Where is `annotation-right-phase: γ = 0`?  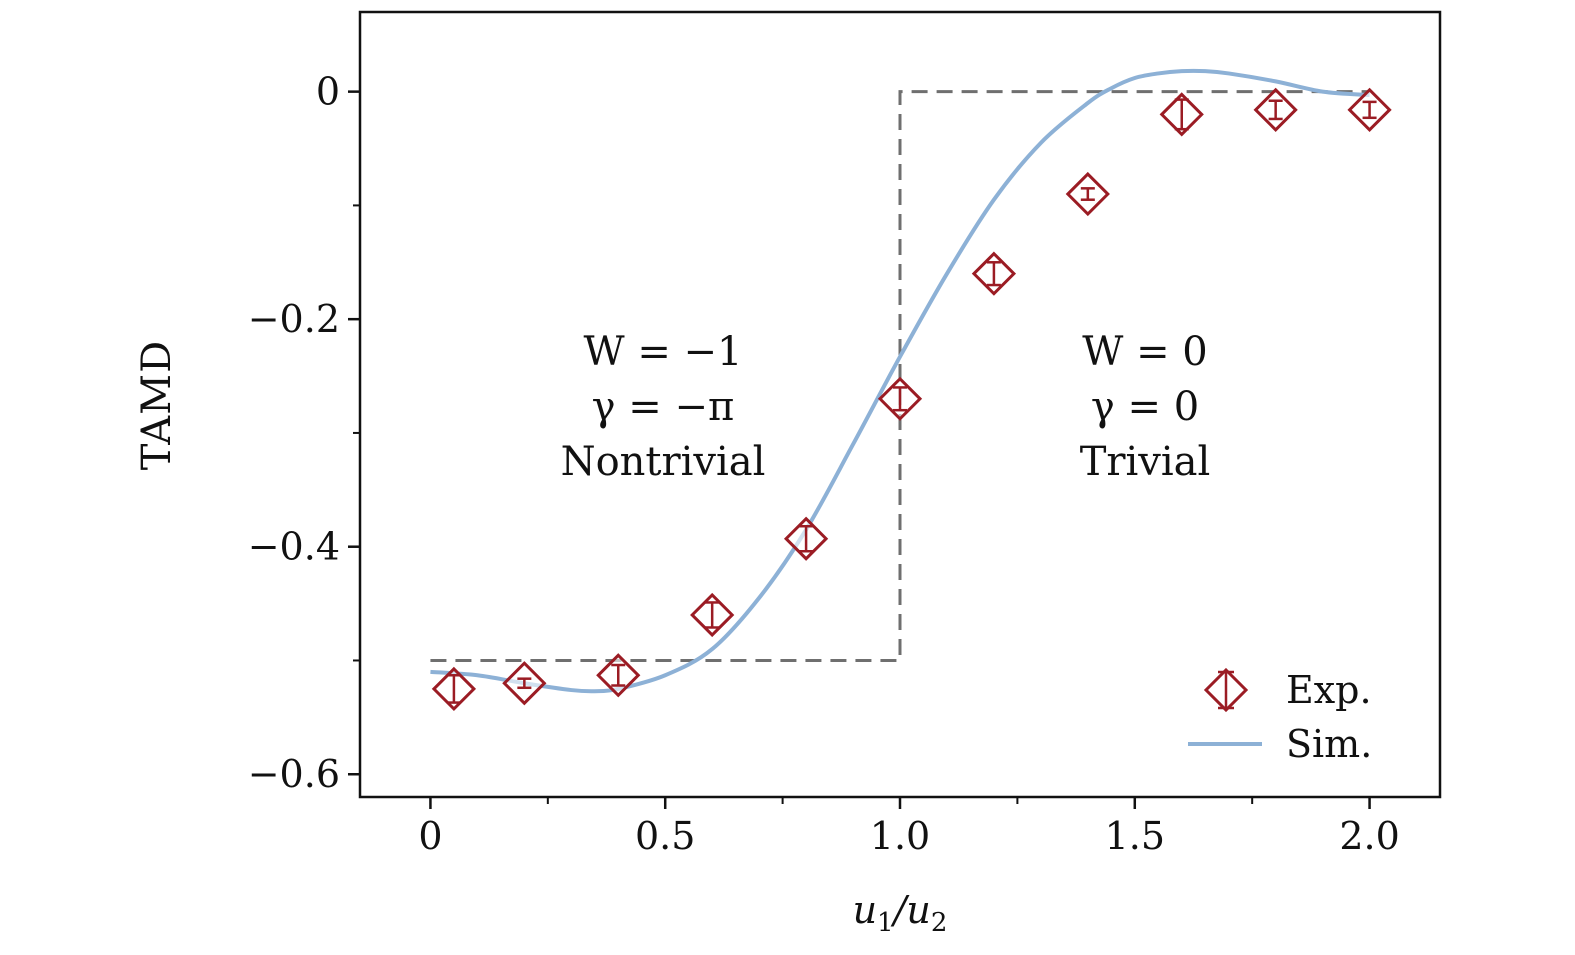
annotation-right-phase: γ = 0 is located at coordinates (1145, 407).